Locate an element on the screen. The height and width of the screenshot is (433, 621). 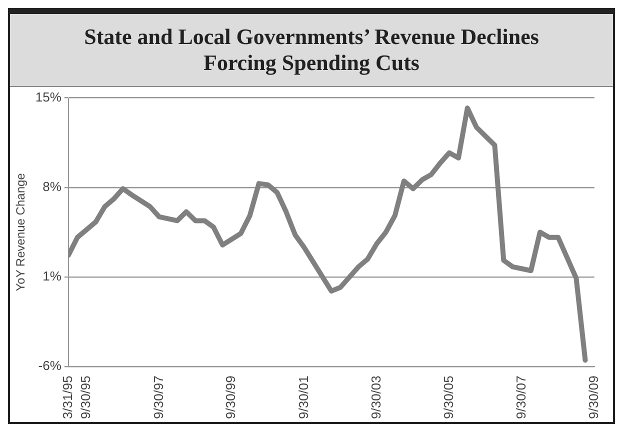
x-tick-label: 9/30/03 is located at coordinates (376, 397).